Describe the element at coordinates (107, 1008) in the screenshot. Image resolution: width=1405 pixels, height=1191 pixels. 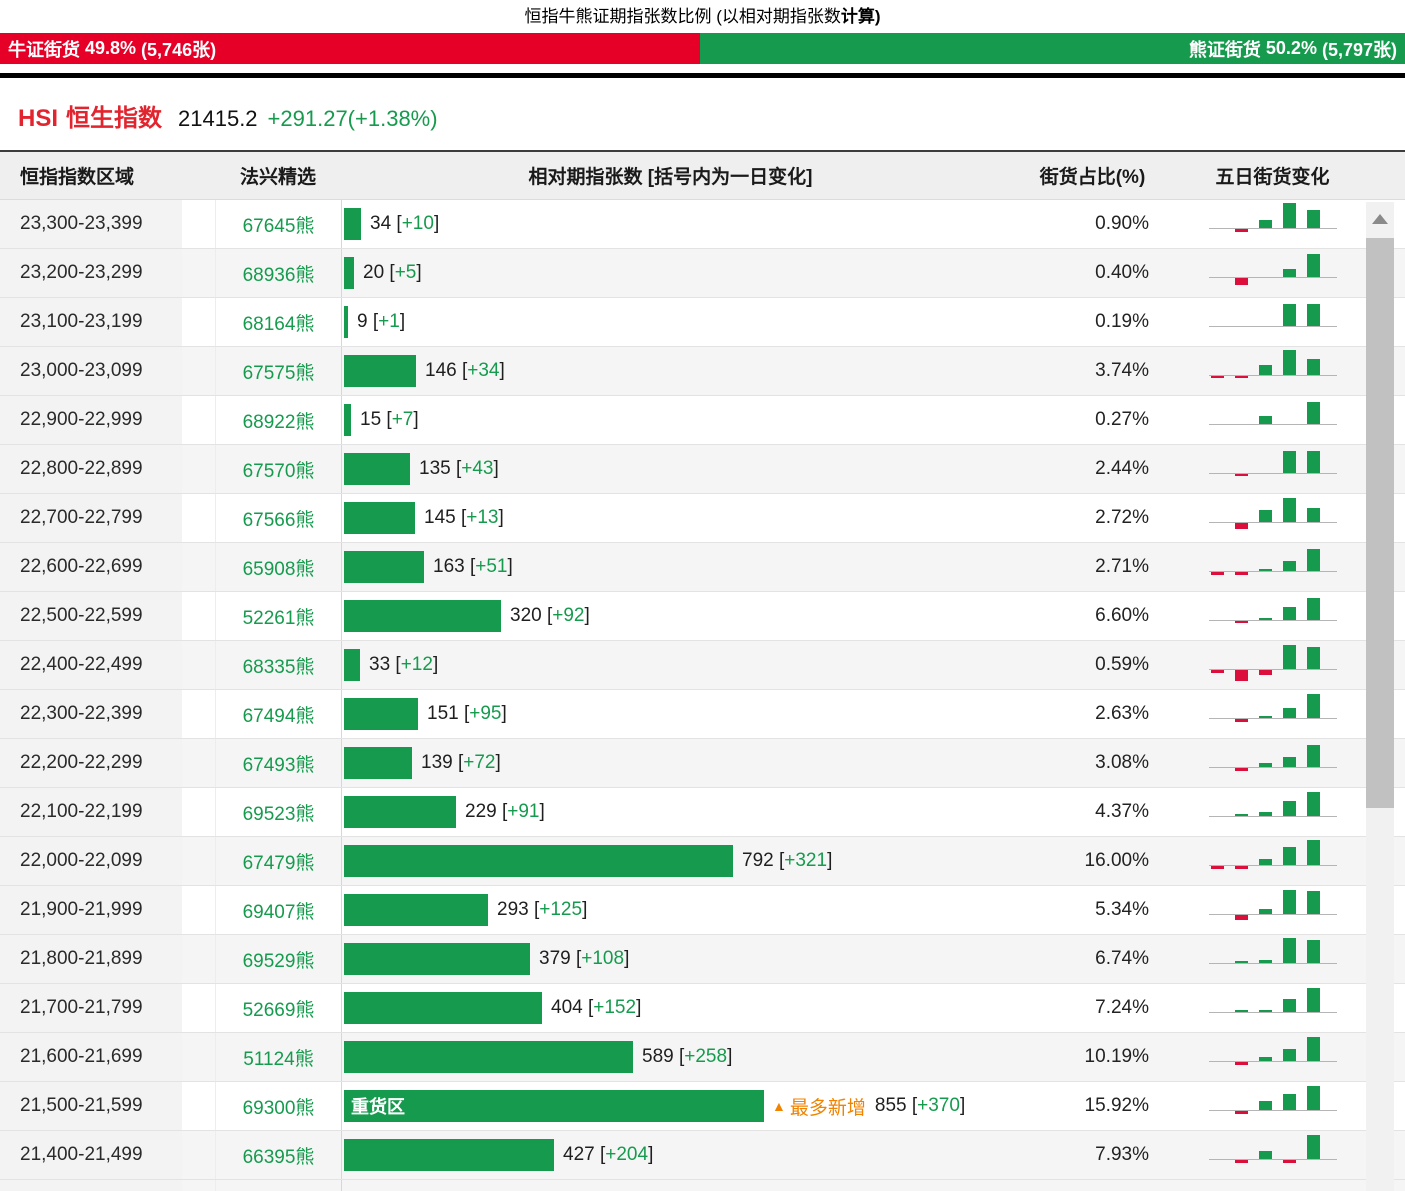
I see `range-cell: 21,700-21,799` at that location.